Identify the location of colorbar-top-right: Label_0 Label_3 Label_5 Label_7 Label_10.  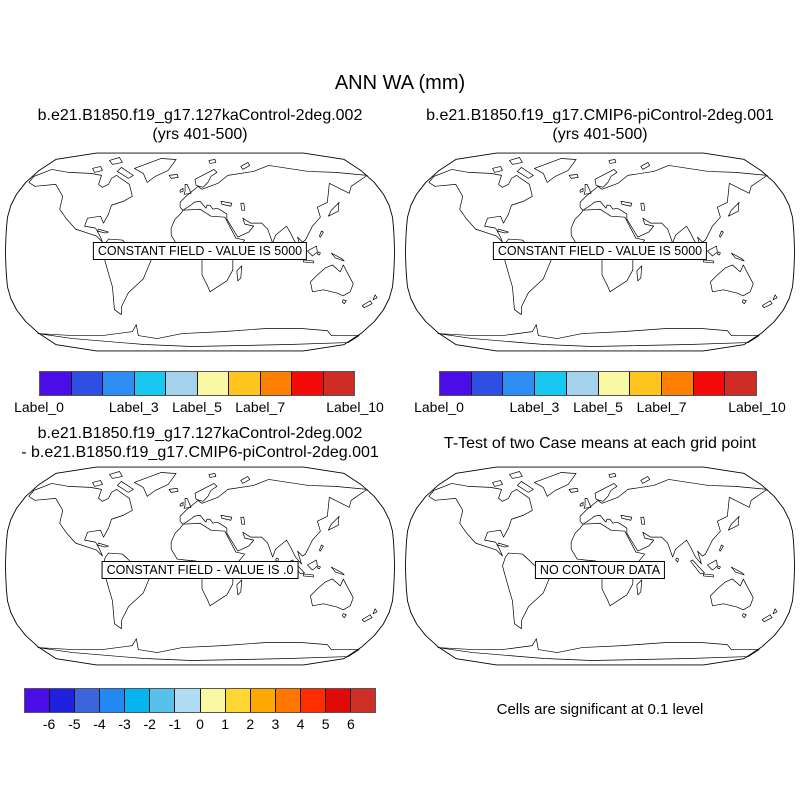
(600, 394).